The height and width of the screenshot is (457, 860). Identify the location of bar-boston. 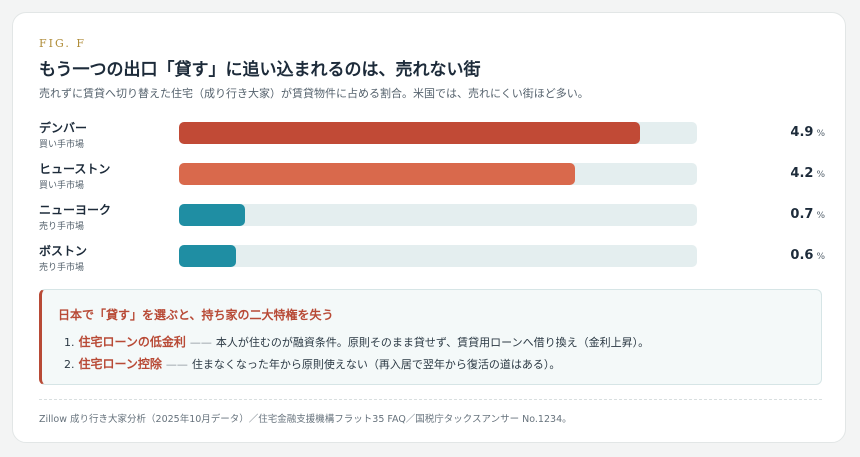
(207, 256).